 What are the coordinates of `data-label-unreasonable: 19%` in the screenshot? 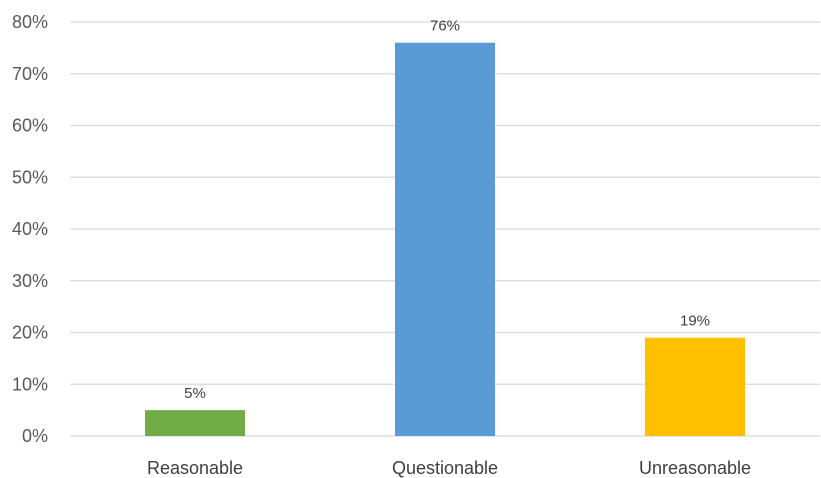 It's located at (695, 321).